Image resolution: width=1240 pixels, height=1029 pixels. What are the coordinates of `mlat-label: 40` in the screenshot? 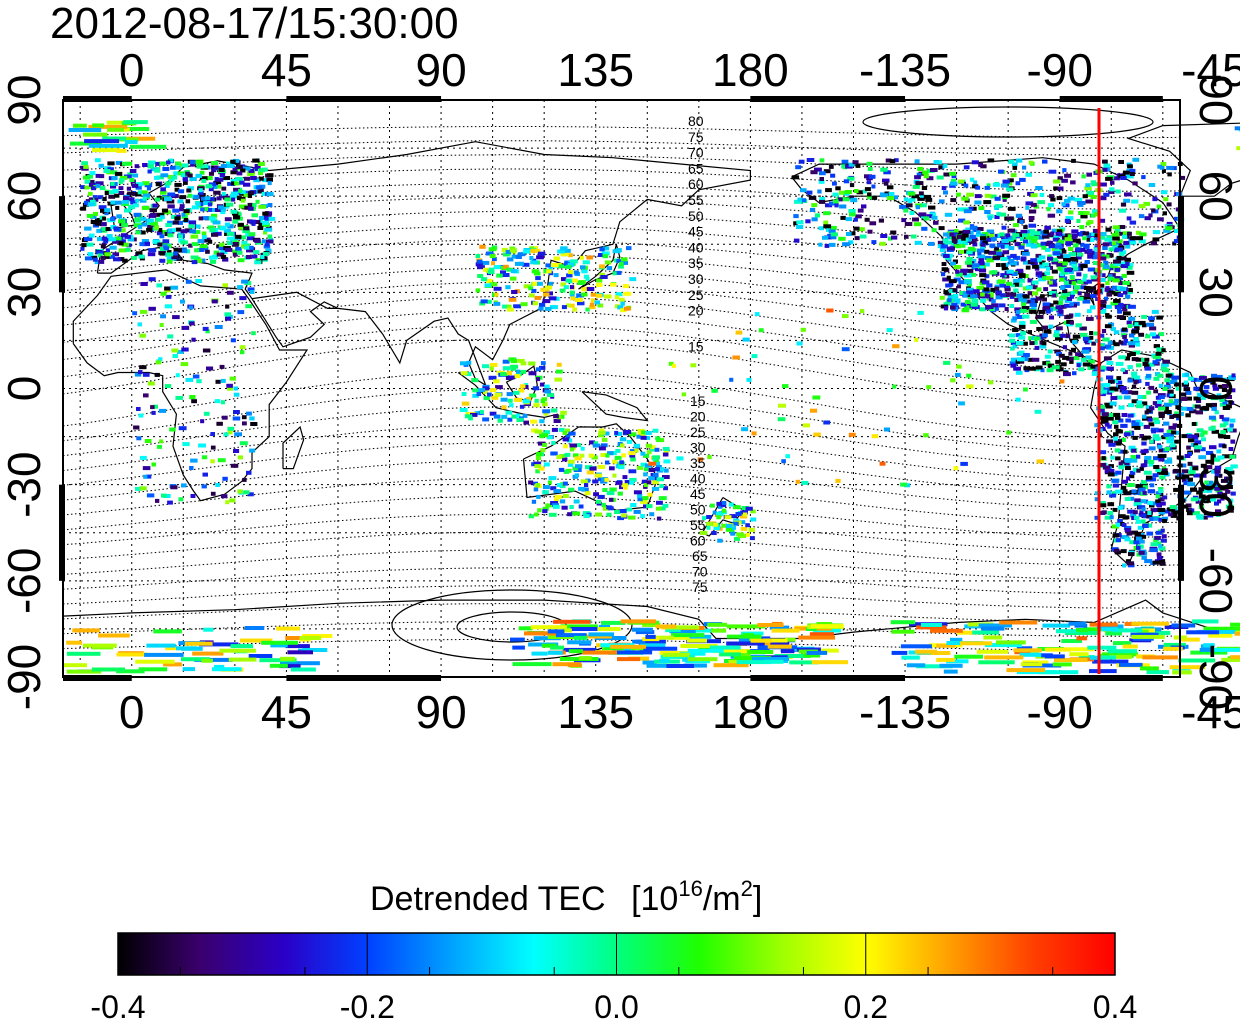 It's located at (698, 479).